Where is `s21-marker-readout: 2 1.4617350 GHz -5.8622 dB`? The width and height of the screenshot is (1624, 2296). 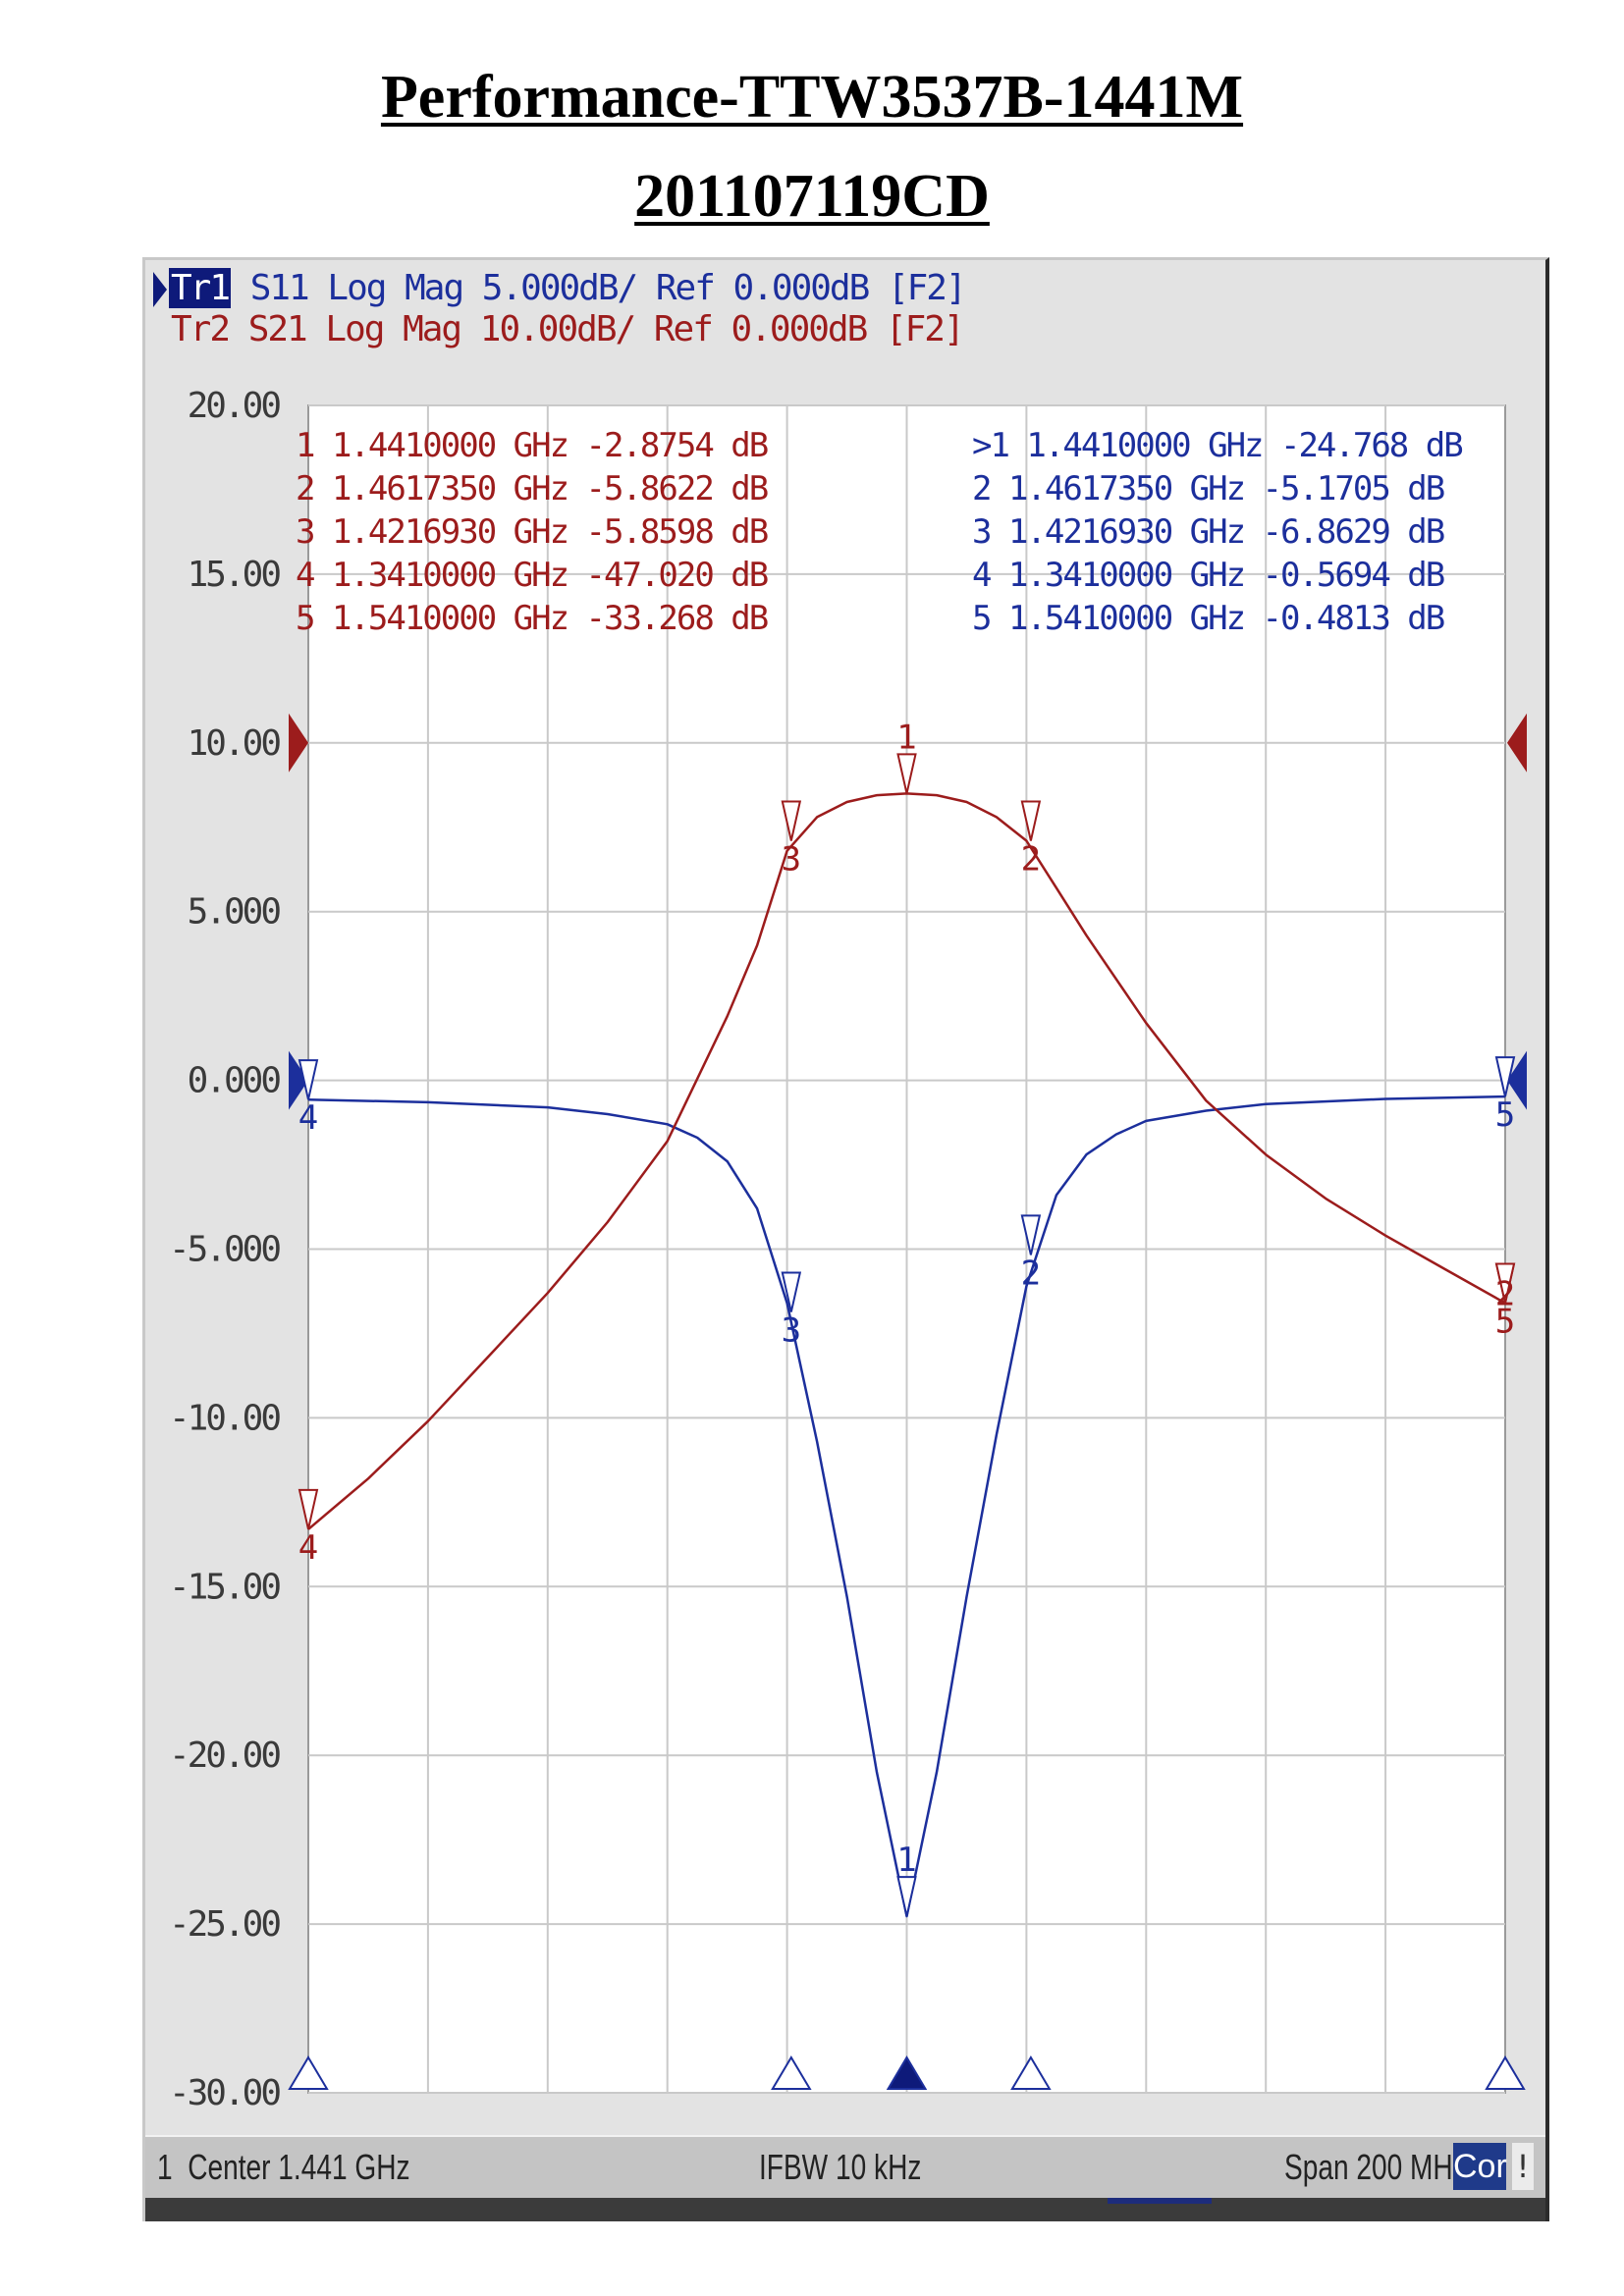 s21-marker-readout: 2 1.4617350 GHz -5.8622 dB is located at coordinates (532, 489).